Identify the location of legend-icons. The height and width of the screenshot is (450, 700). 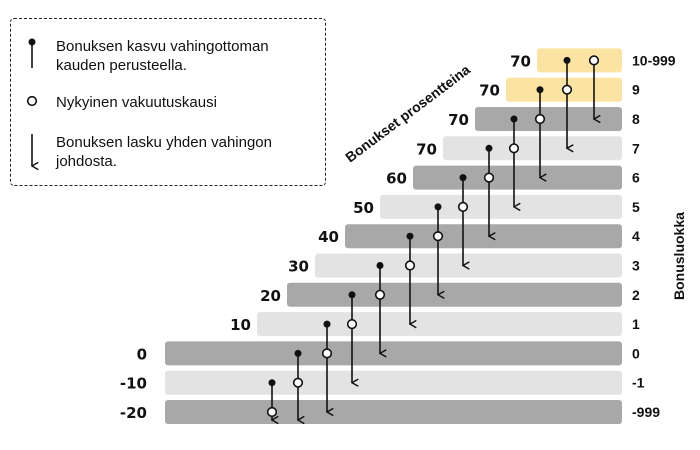
(32, 102).